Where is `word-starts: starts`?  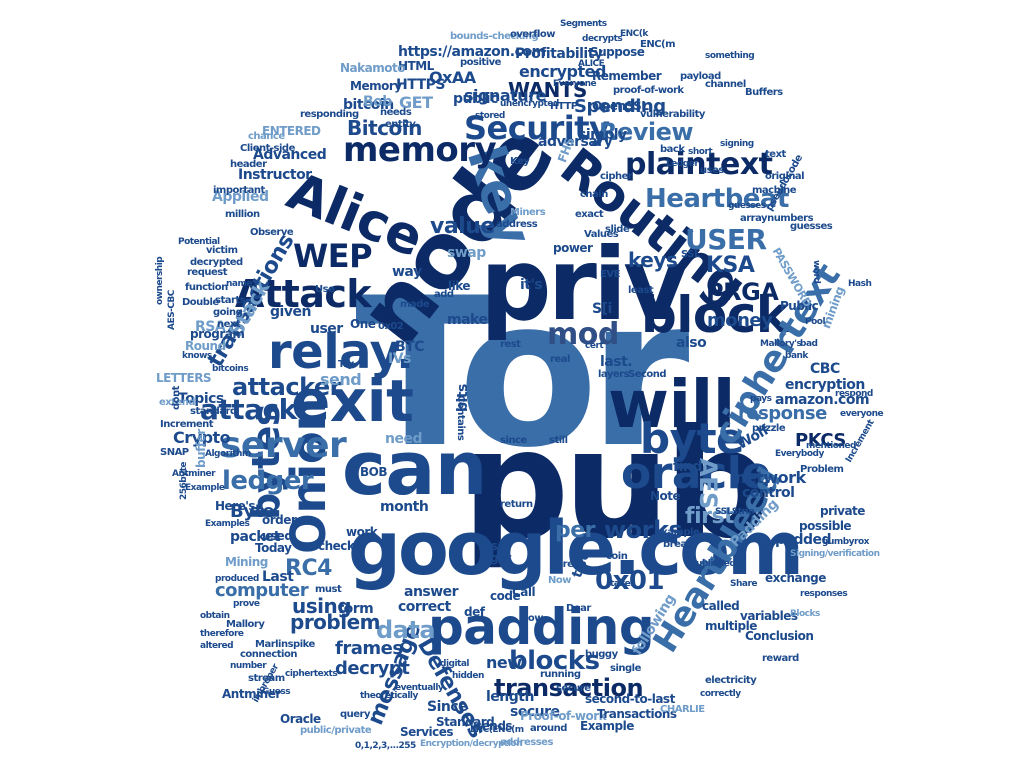 word-starts: starts is located at coordinates (230, 300).